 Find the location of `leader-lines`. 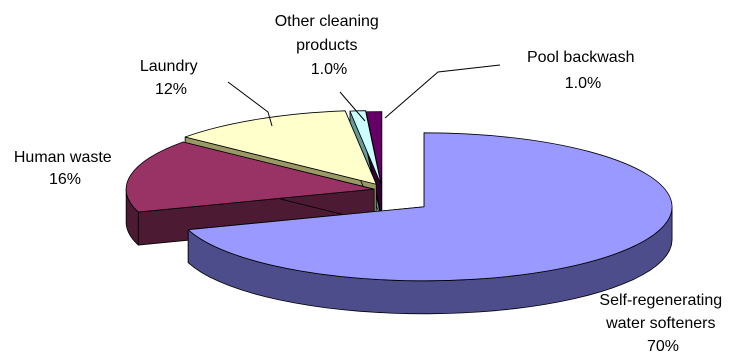

leader-lines is located at coordinates (364, 95).